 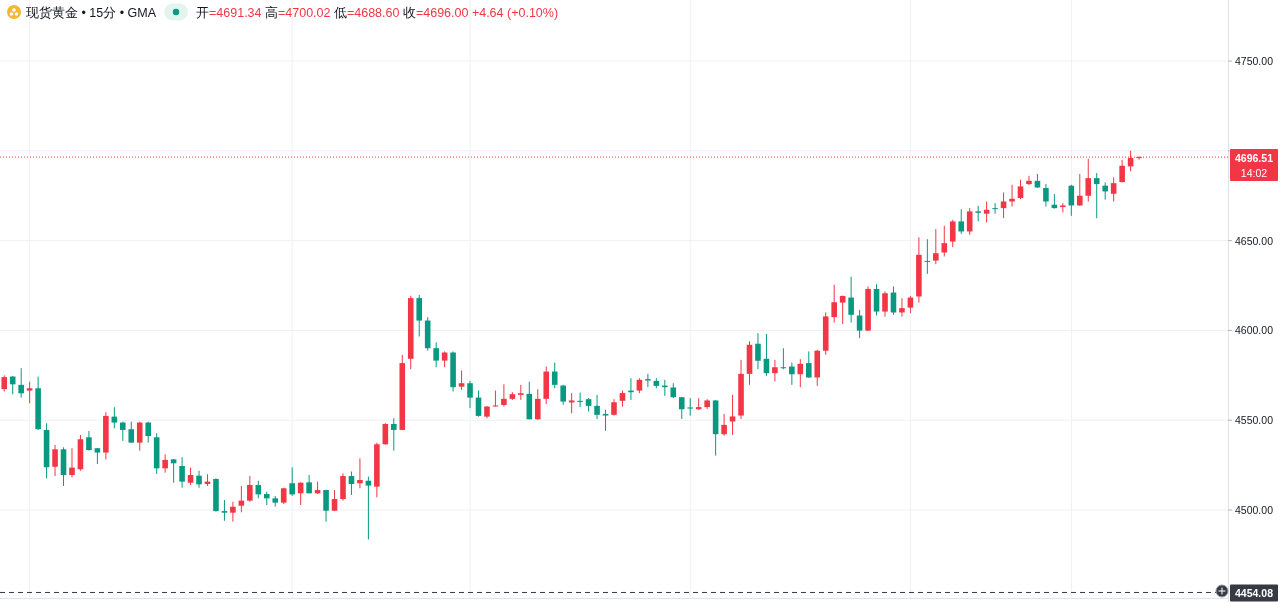 What do you see at coordinates (1254, 240) in the screenshot?
I see `y-tick-label: 4650.00` at bounding box center [1254, 240].